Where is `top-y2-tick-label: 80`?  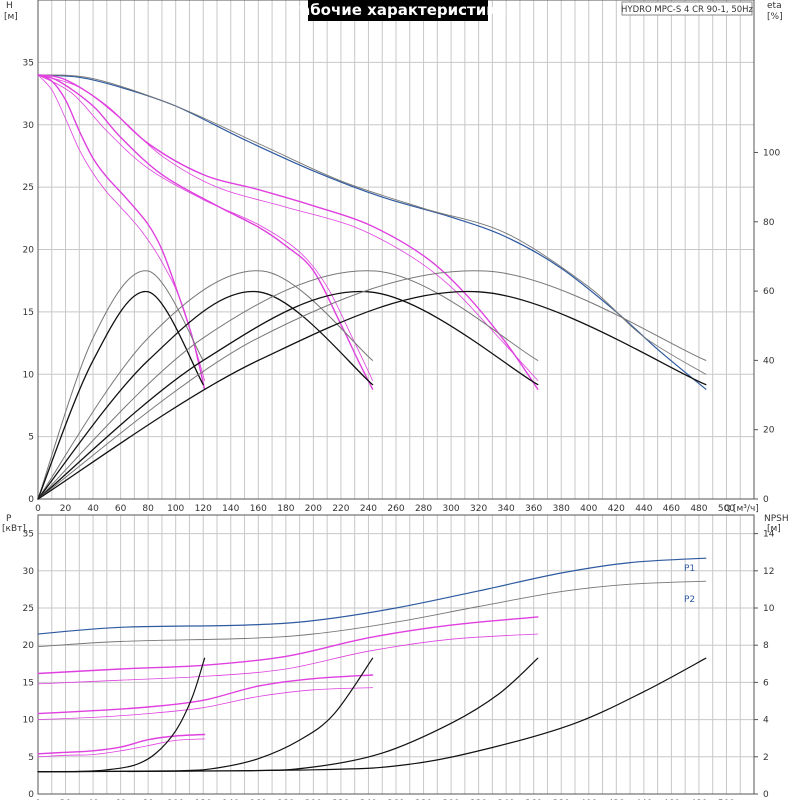 top-y2-tick-label: 80 is located at coordinates (769, 223).